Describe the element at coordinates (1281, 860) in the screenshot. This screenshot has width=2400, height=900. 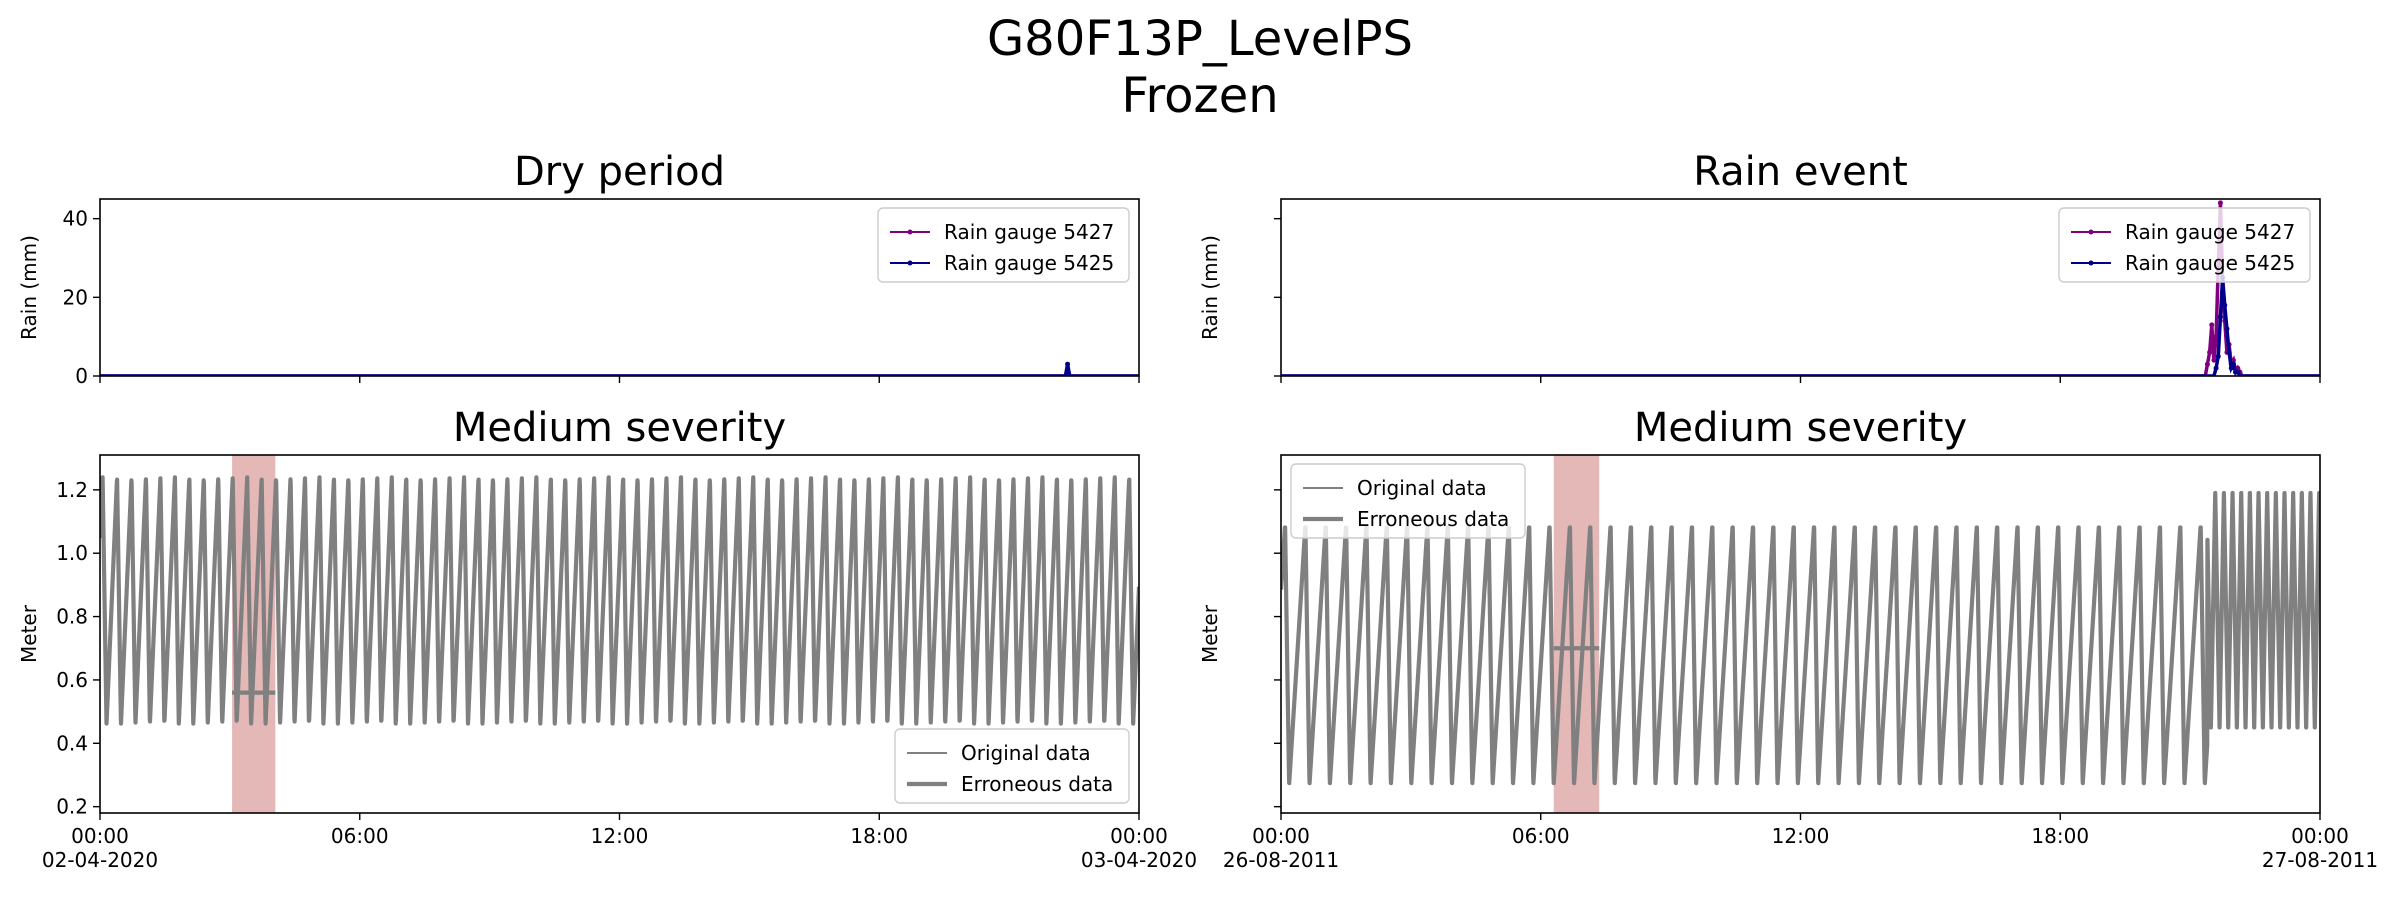
I see `x-tick-label: 26-08-2011` at that location.